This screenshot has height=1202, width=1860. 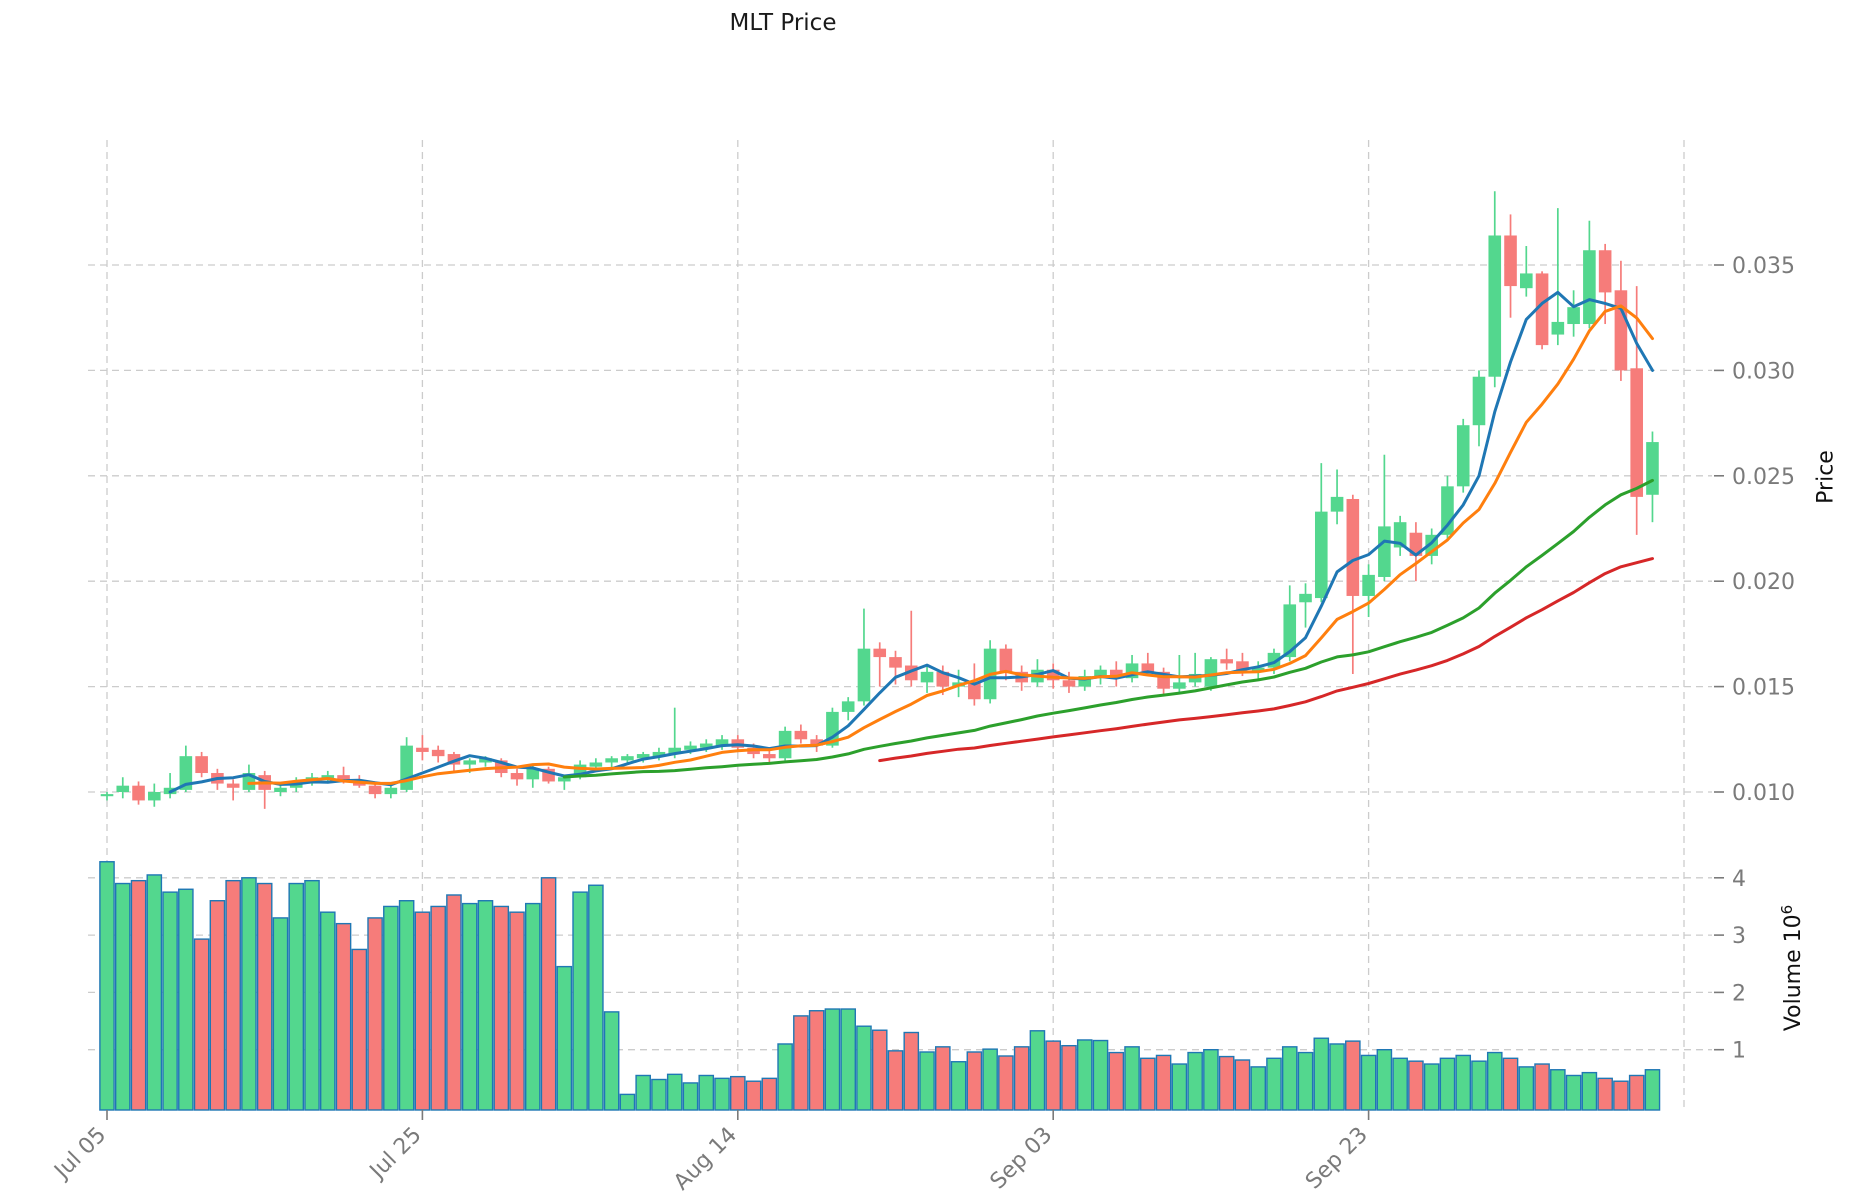 What do you see at coordinates (1763, 582) in the screenshot?
I see `price-tick-label: 0.020` at bounding box center [1763, 582].